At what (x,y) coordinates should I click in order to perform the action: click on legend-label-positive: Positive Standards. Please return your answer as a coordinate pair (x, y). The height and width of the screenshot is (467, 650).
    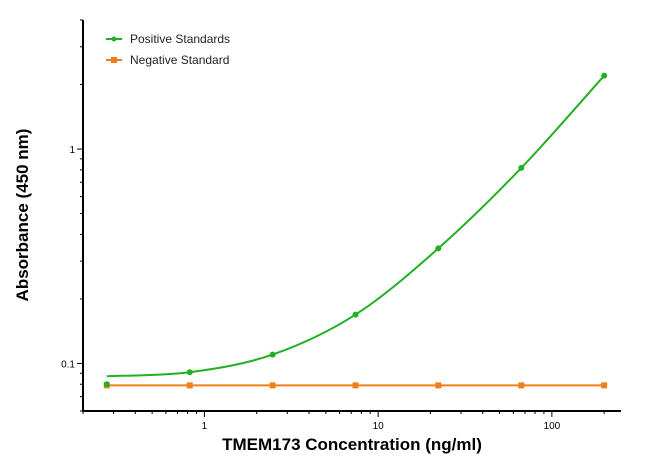
    Looking at the image, I should click on (180, 39).